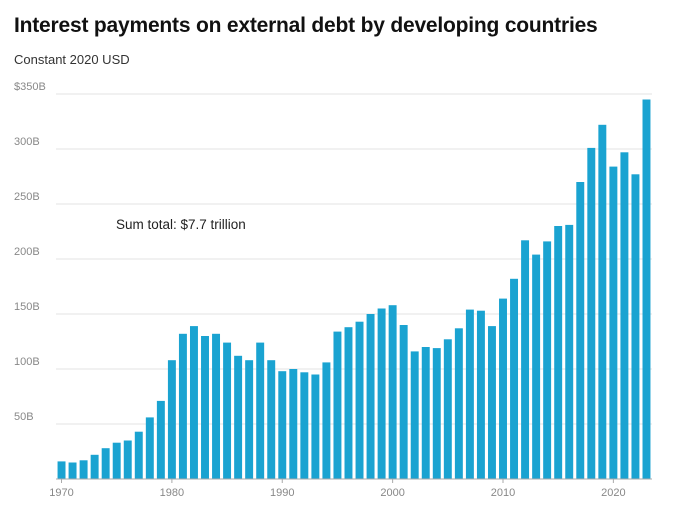  I want to click on bar-1979, so click(160, 439).